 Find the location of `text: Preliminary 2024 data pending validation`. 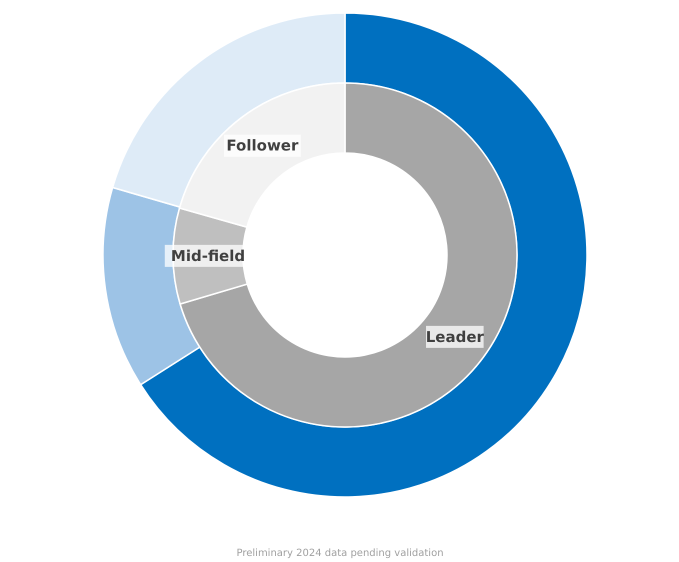

text: Preliminary 2024 data pending validation is located at coordinates (340, 553).